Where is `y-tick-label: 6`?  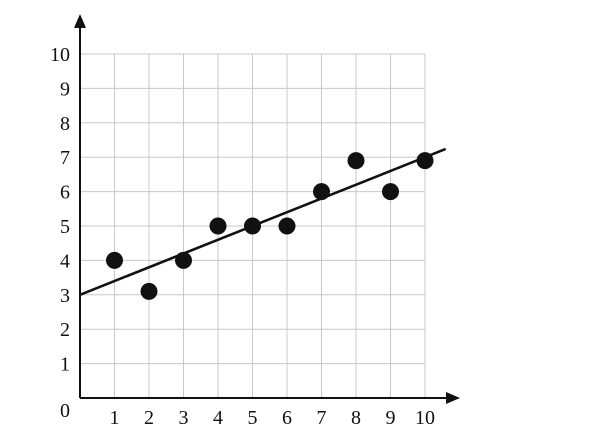
y-tick-label: 6 is located at coordinates (65, 193).